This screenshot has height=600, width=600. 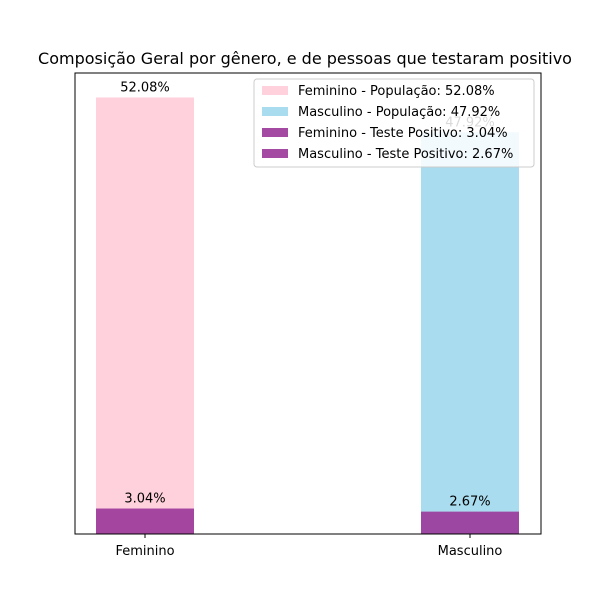 I want to click on x-axis: Feminino Masculino, so click(x=308, y=546).